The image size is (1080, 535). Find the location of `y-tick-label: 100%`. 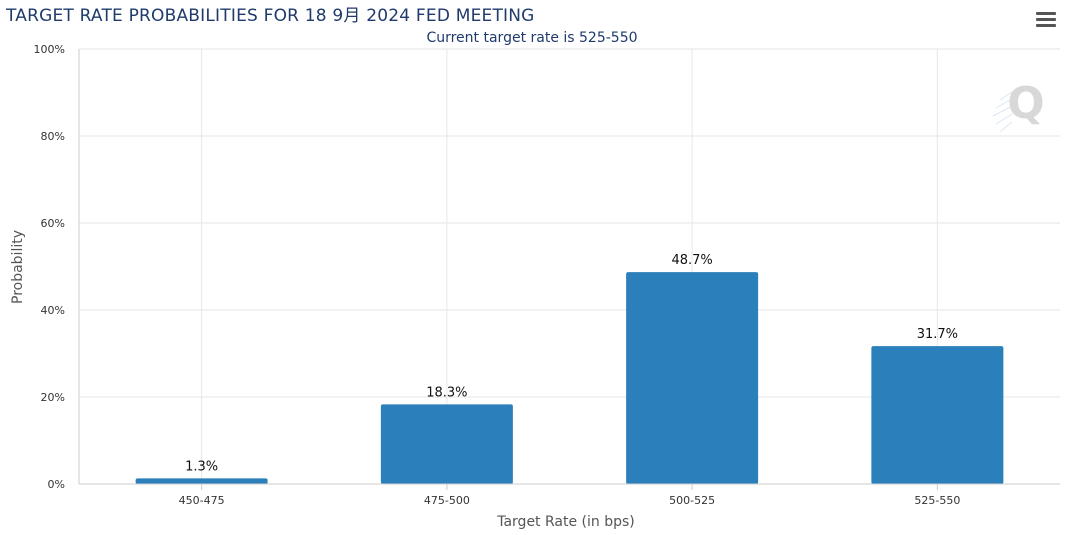

y-tick-label: 100% is located at coordinates (49, 49).